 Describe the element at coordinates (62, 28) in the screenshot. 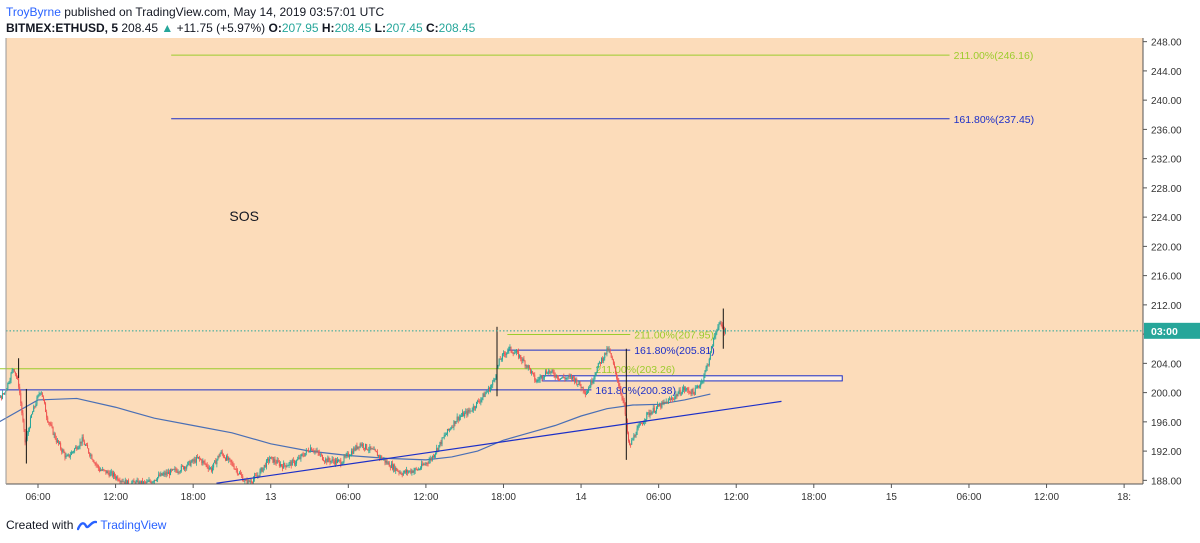

I see `symbol-label: BITMEX:ETHUSD, 5` at that location.